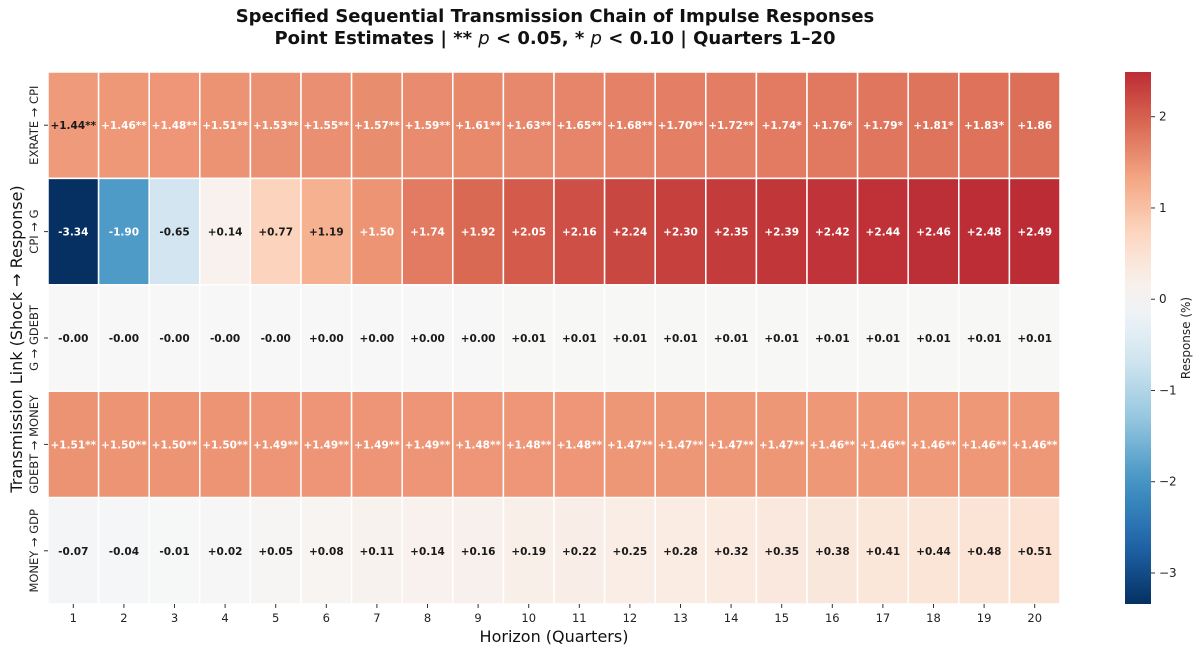 The image size is (1200, 654). What do you see at coordinates (782, 126) in the screenshot?
I see `cell-value-label: +1.74*` at bounding box center [782, 126].